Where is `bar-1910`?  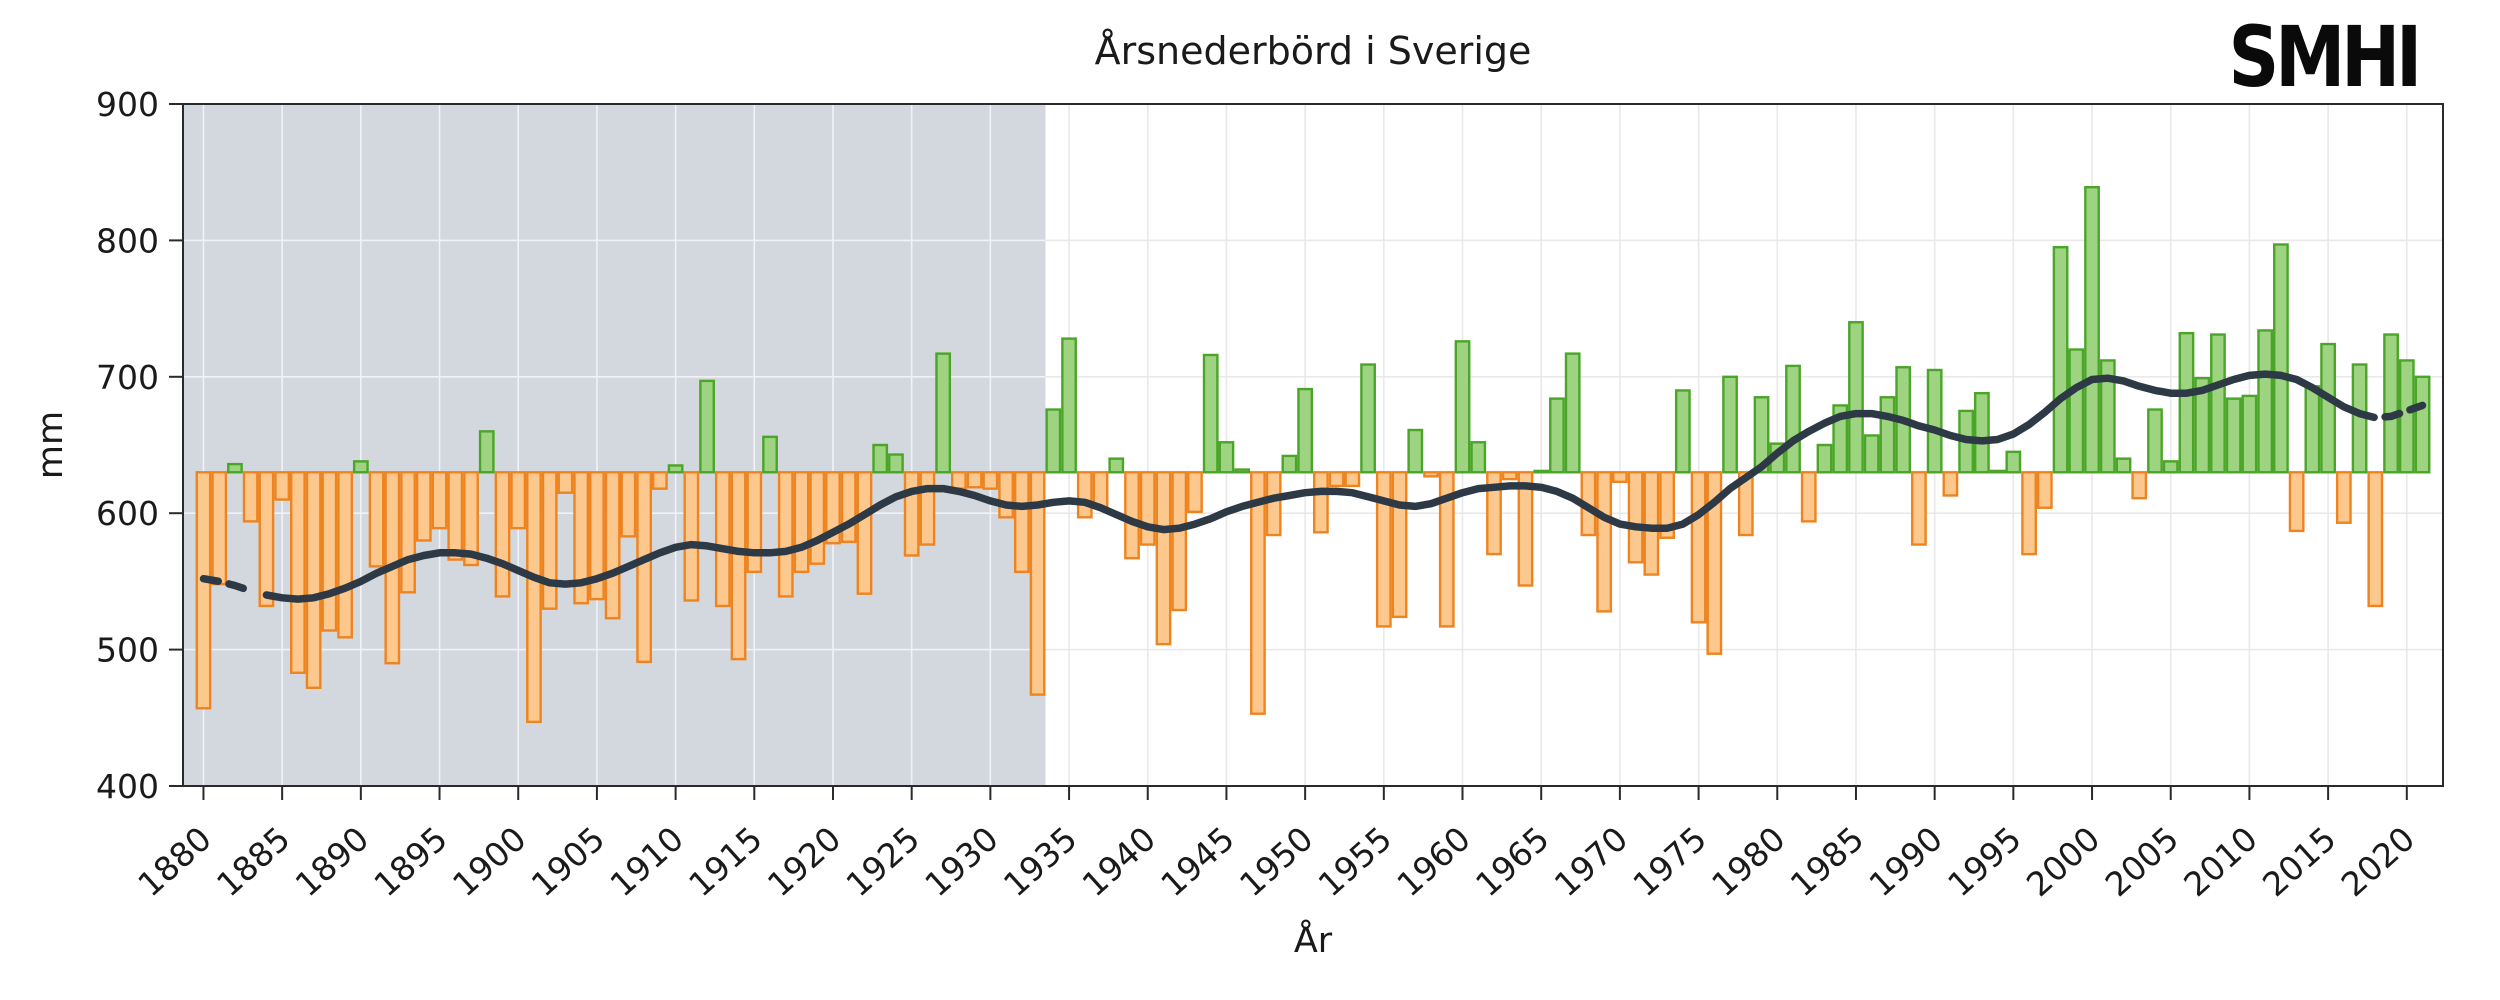
bar-1910 is located at coordinates (675, 469).